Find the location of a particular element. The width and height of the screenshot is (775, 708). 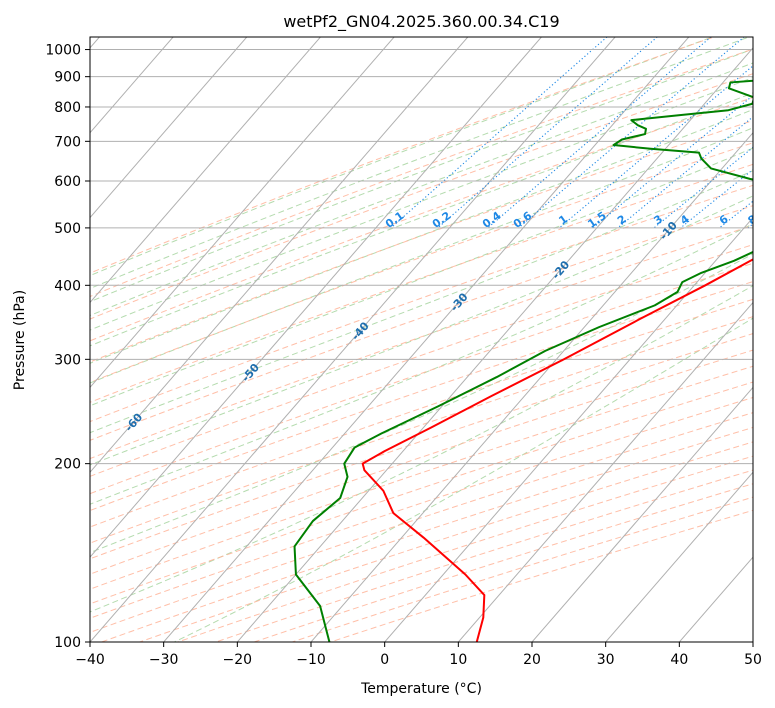

y-axis-label: Pressure (hPa) is located at coordinates (20, 340).